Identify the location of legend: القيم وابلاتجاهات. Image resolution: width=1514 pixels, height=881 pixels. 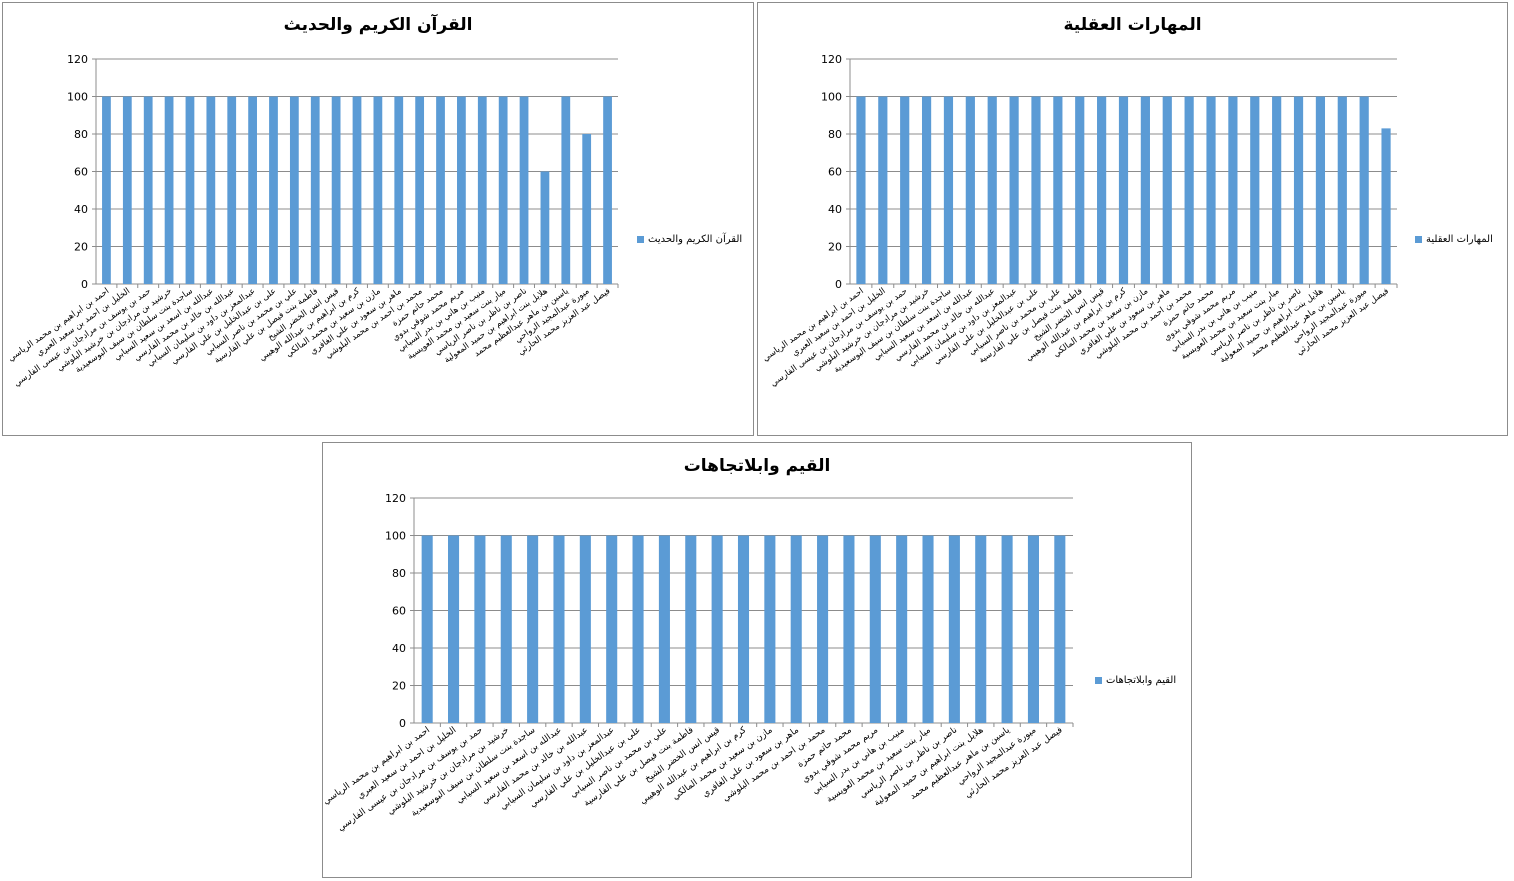
(1135, 680).